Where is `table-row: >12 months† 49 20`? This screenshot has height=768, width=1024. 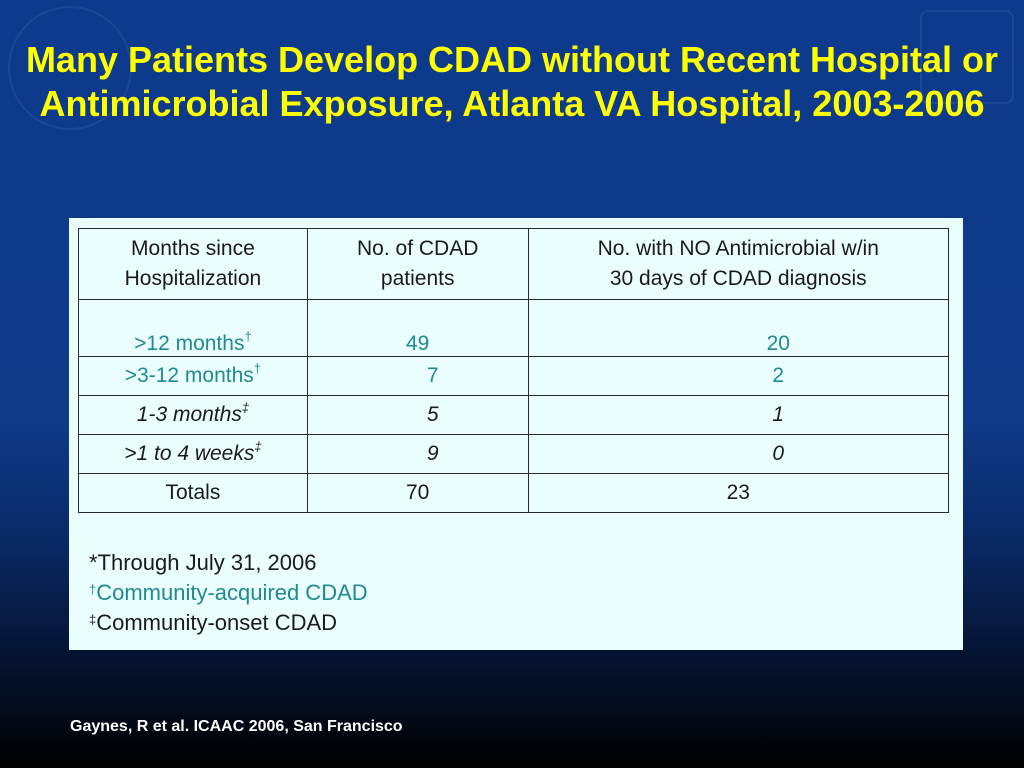
table-row: >12 months† 49 20 is located at coordinates (514, 328).